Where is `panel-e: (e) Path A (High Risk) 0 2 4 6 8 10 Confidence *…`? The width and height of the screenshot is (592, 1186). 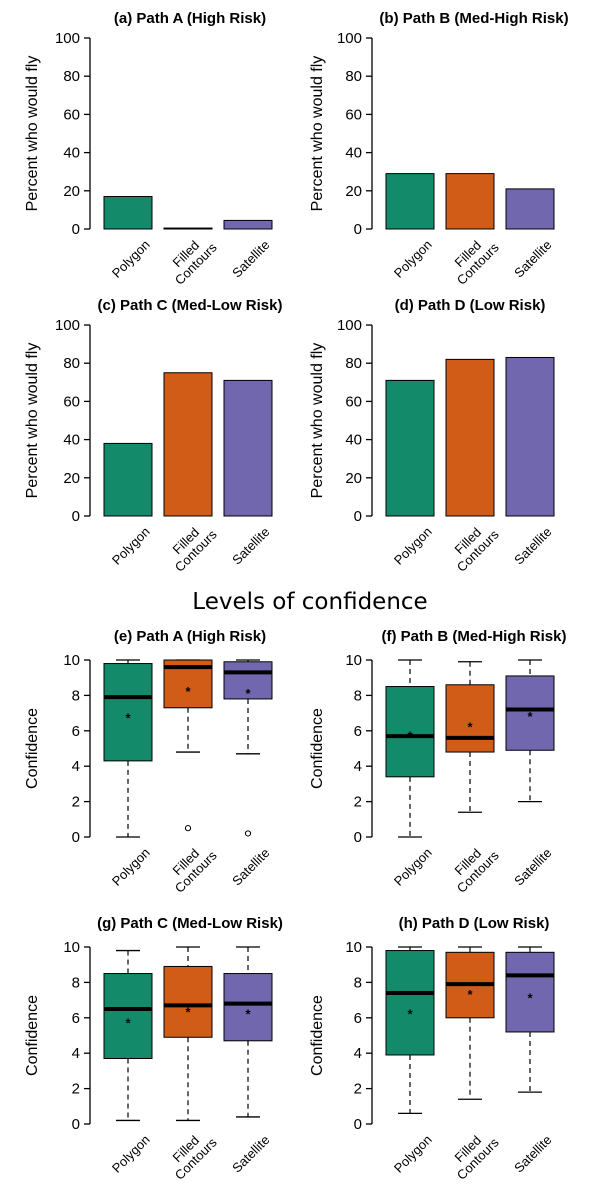 panel-e: (e) Path A (High Risk) 0 2 4 6 8 10 Confidence *… is located at coordinates (148, 762).